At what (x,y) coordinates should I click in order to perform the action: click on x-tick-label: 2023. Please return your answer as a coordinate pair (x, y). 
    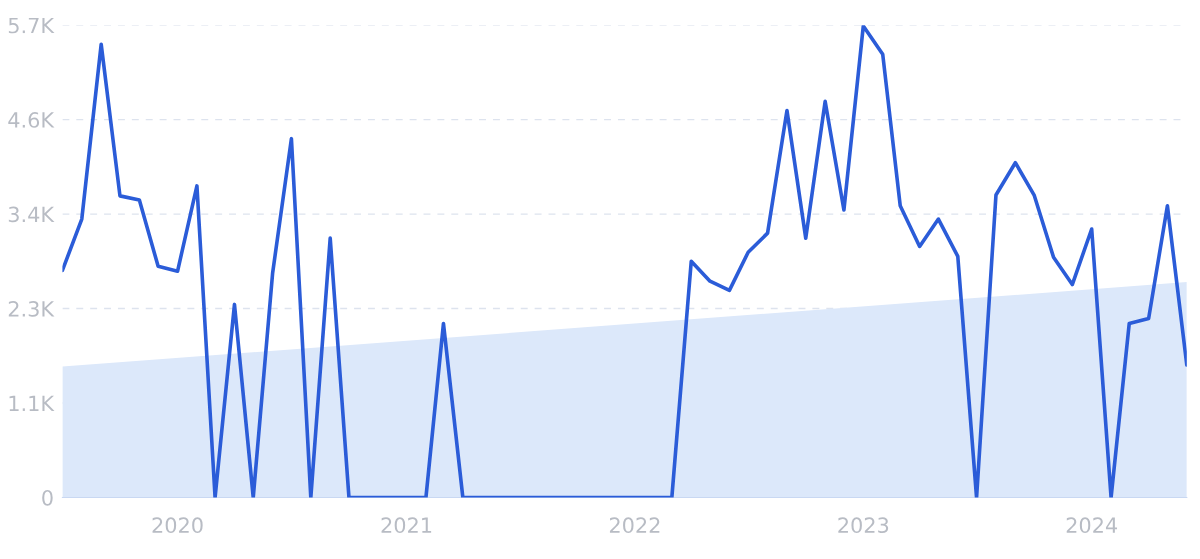
    Looking at the image, I should click on (863, 525).